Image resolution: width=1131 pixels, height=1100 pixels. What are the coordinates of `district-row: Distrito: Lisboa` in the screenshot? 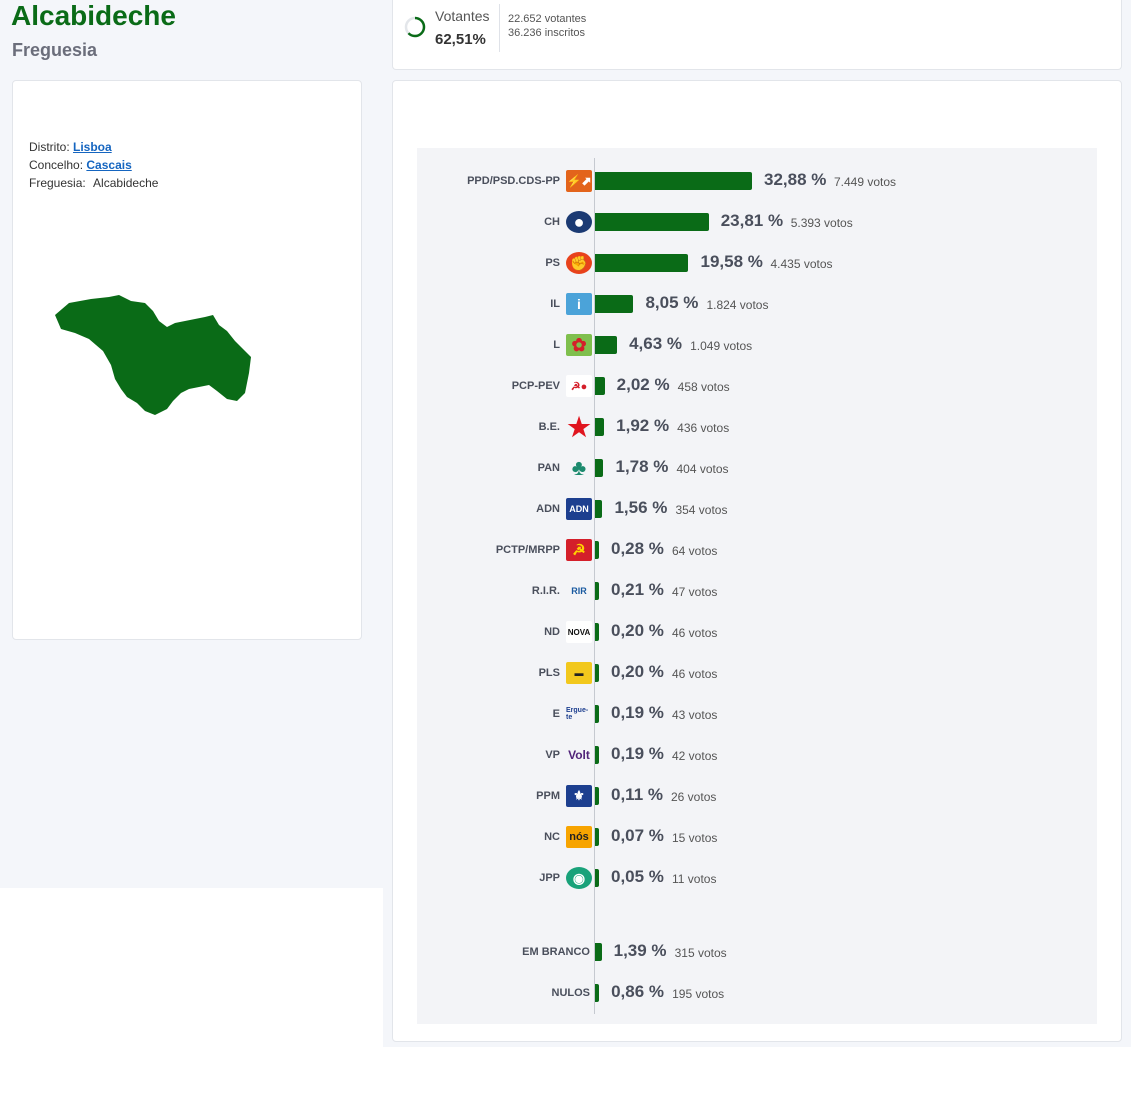 It's located at (70, 147).